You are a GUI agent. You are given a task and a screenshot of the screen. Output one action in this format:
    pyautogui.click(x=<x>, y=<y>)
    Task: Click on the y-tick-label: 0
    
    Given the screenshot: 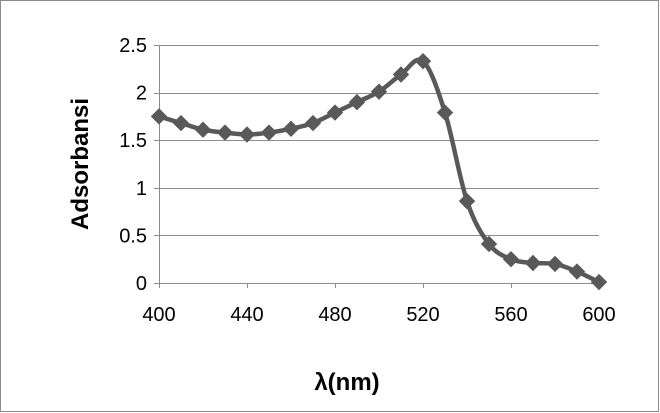 What is the action you would take?
    pyautogui.click(x=141, y=284)
    